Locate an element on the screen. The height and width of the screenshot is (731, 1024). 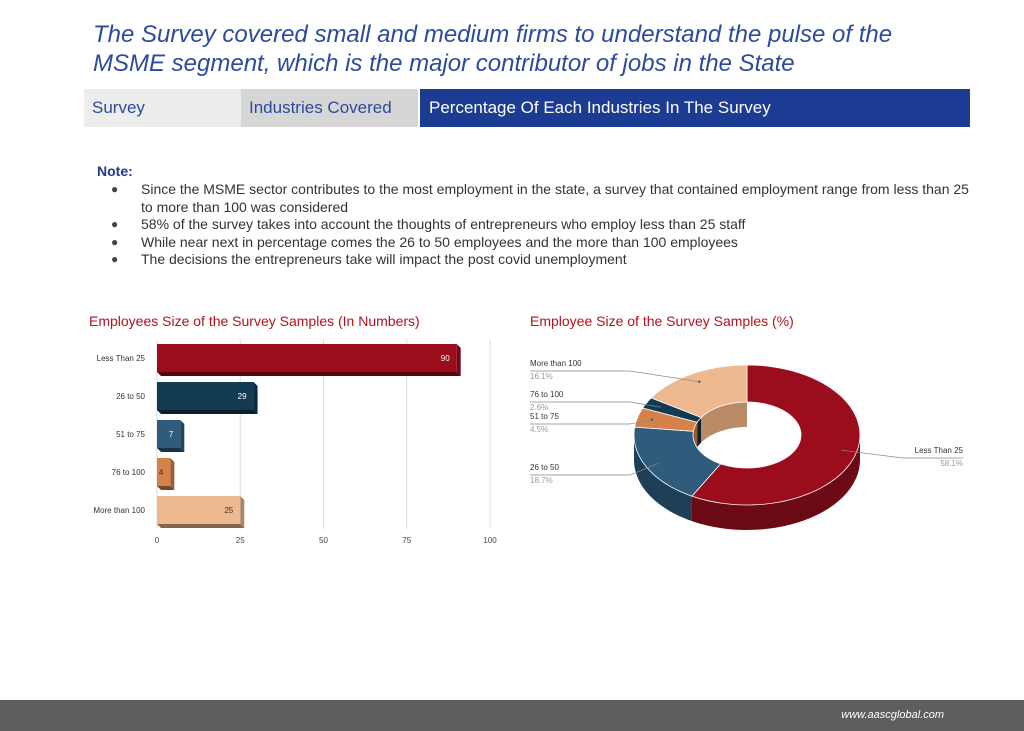
tab-industries-covered: Industries Covered is located at coordinates (330, 108).